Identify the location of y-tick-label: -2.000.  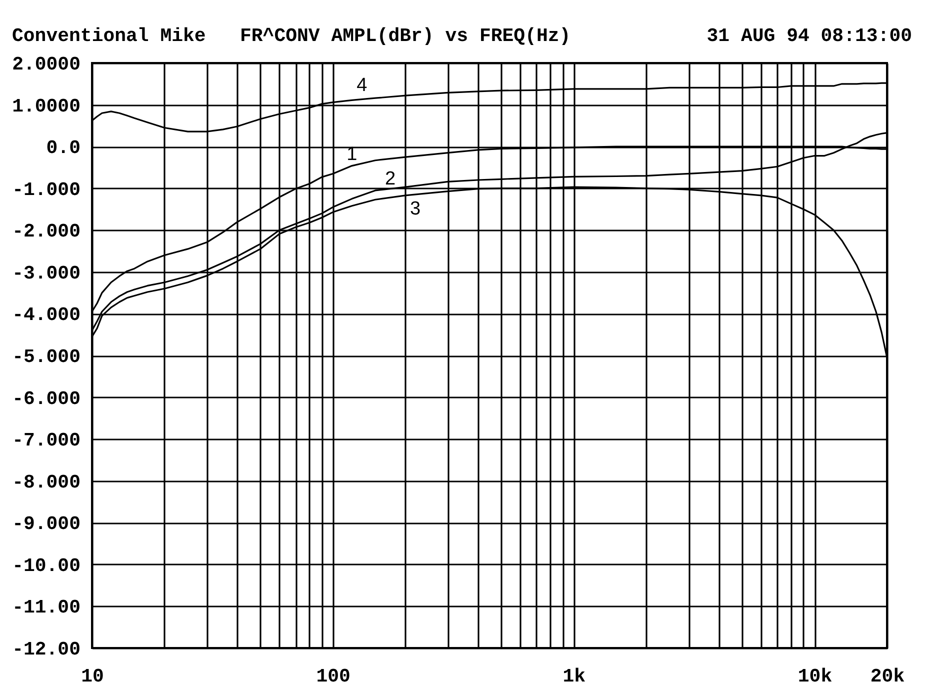
(46, 231).